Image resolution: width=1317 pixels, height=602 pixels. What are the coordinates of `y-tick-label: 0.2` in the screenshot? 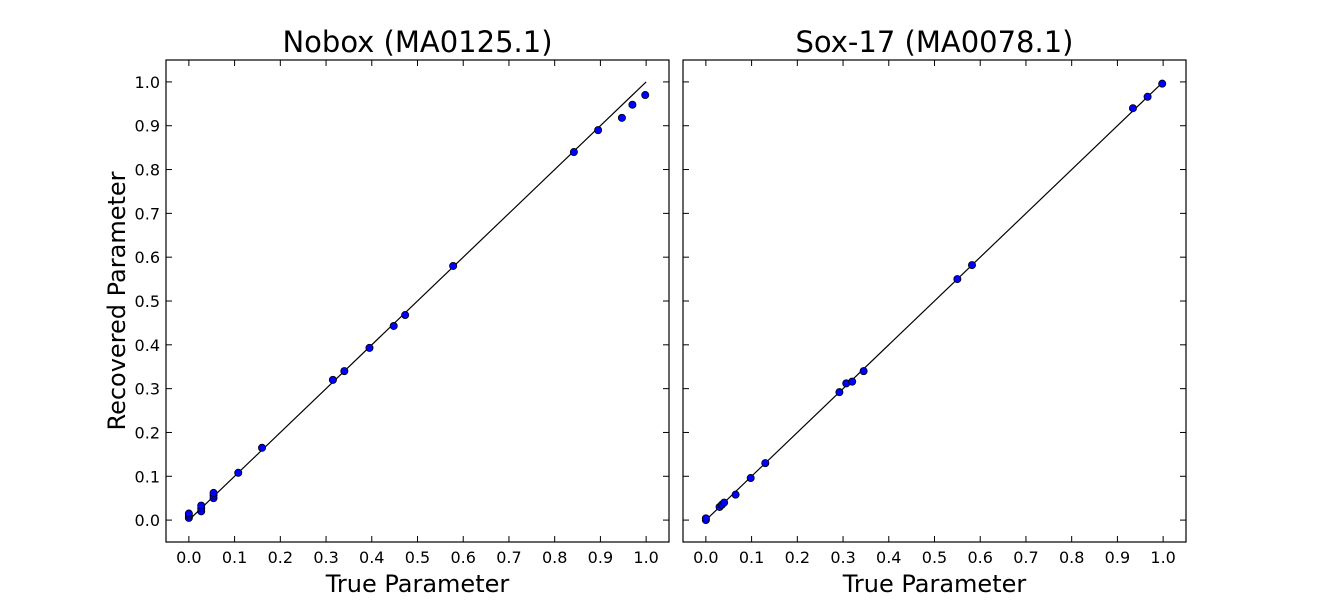 It's located at (147, 432).